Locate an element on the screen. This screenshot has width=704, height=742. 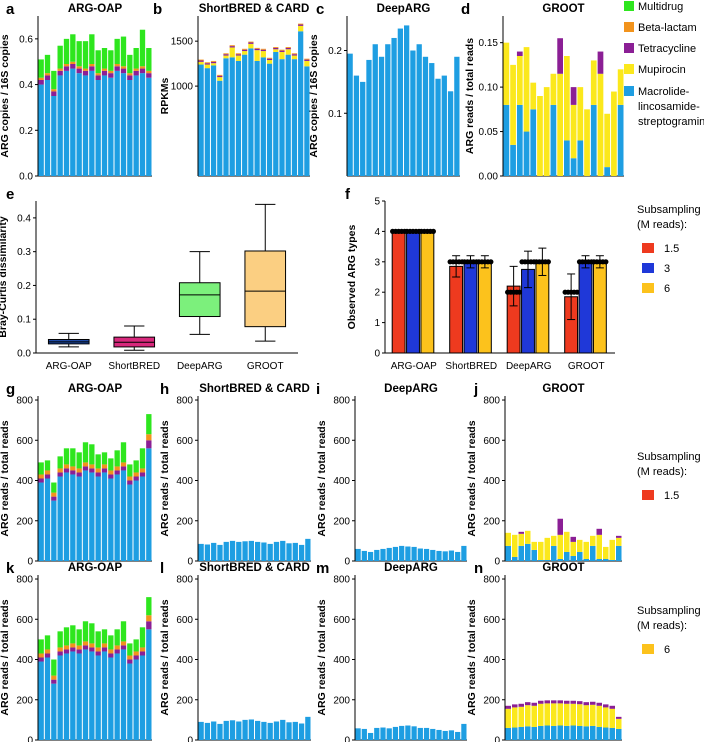
y-tick-label-h: 400 is located at coordinates (184, 481).